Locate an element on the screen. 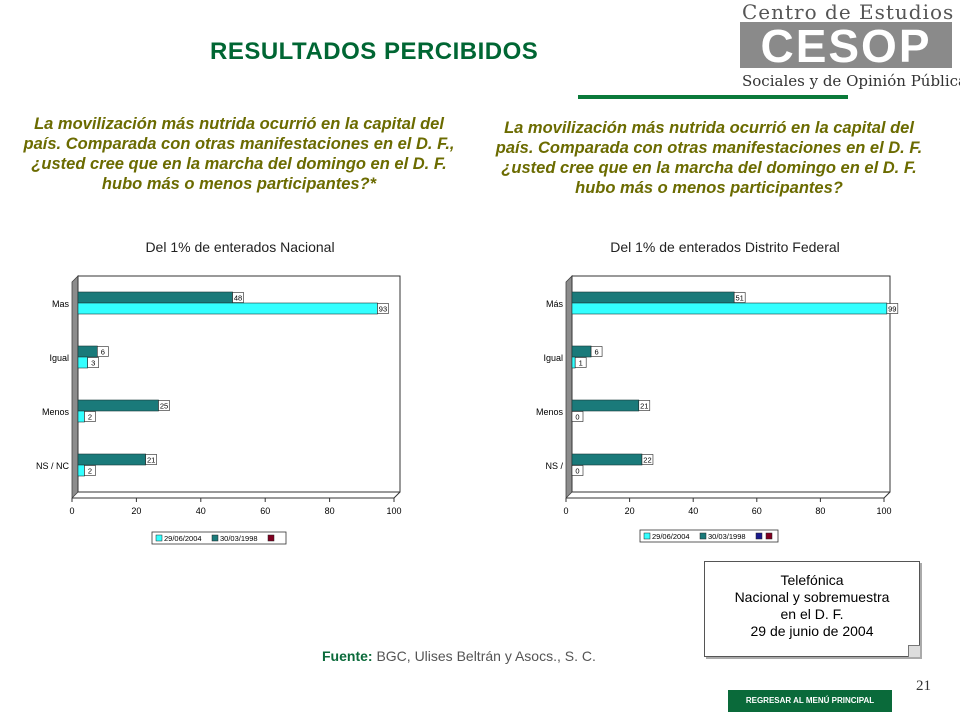 Image resolution: width=960 pixels, height=720 pixels. category-label: NS / is located at coordinates (554, 466).